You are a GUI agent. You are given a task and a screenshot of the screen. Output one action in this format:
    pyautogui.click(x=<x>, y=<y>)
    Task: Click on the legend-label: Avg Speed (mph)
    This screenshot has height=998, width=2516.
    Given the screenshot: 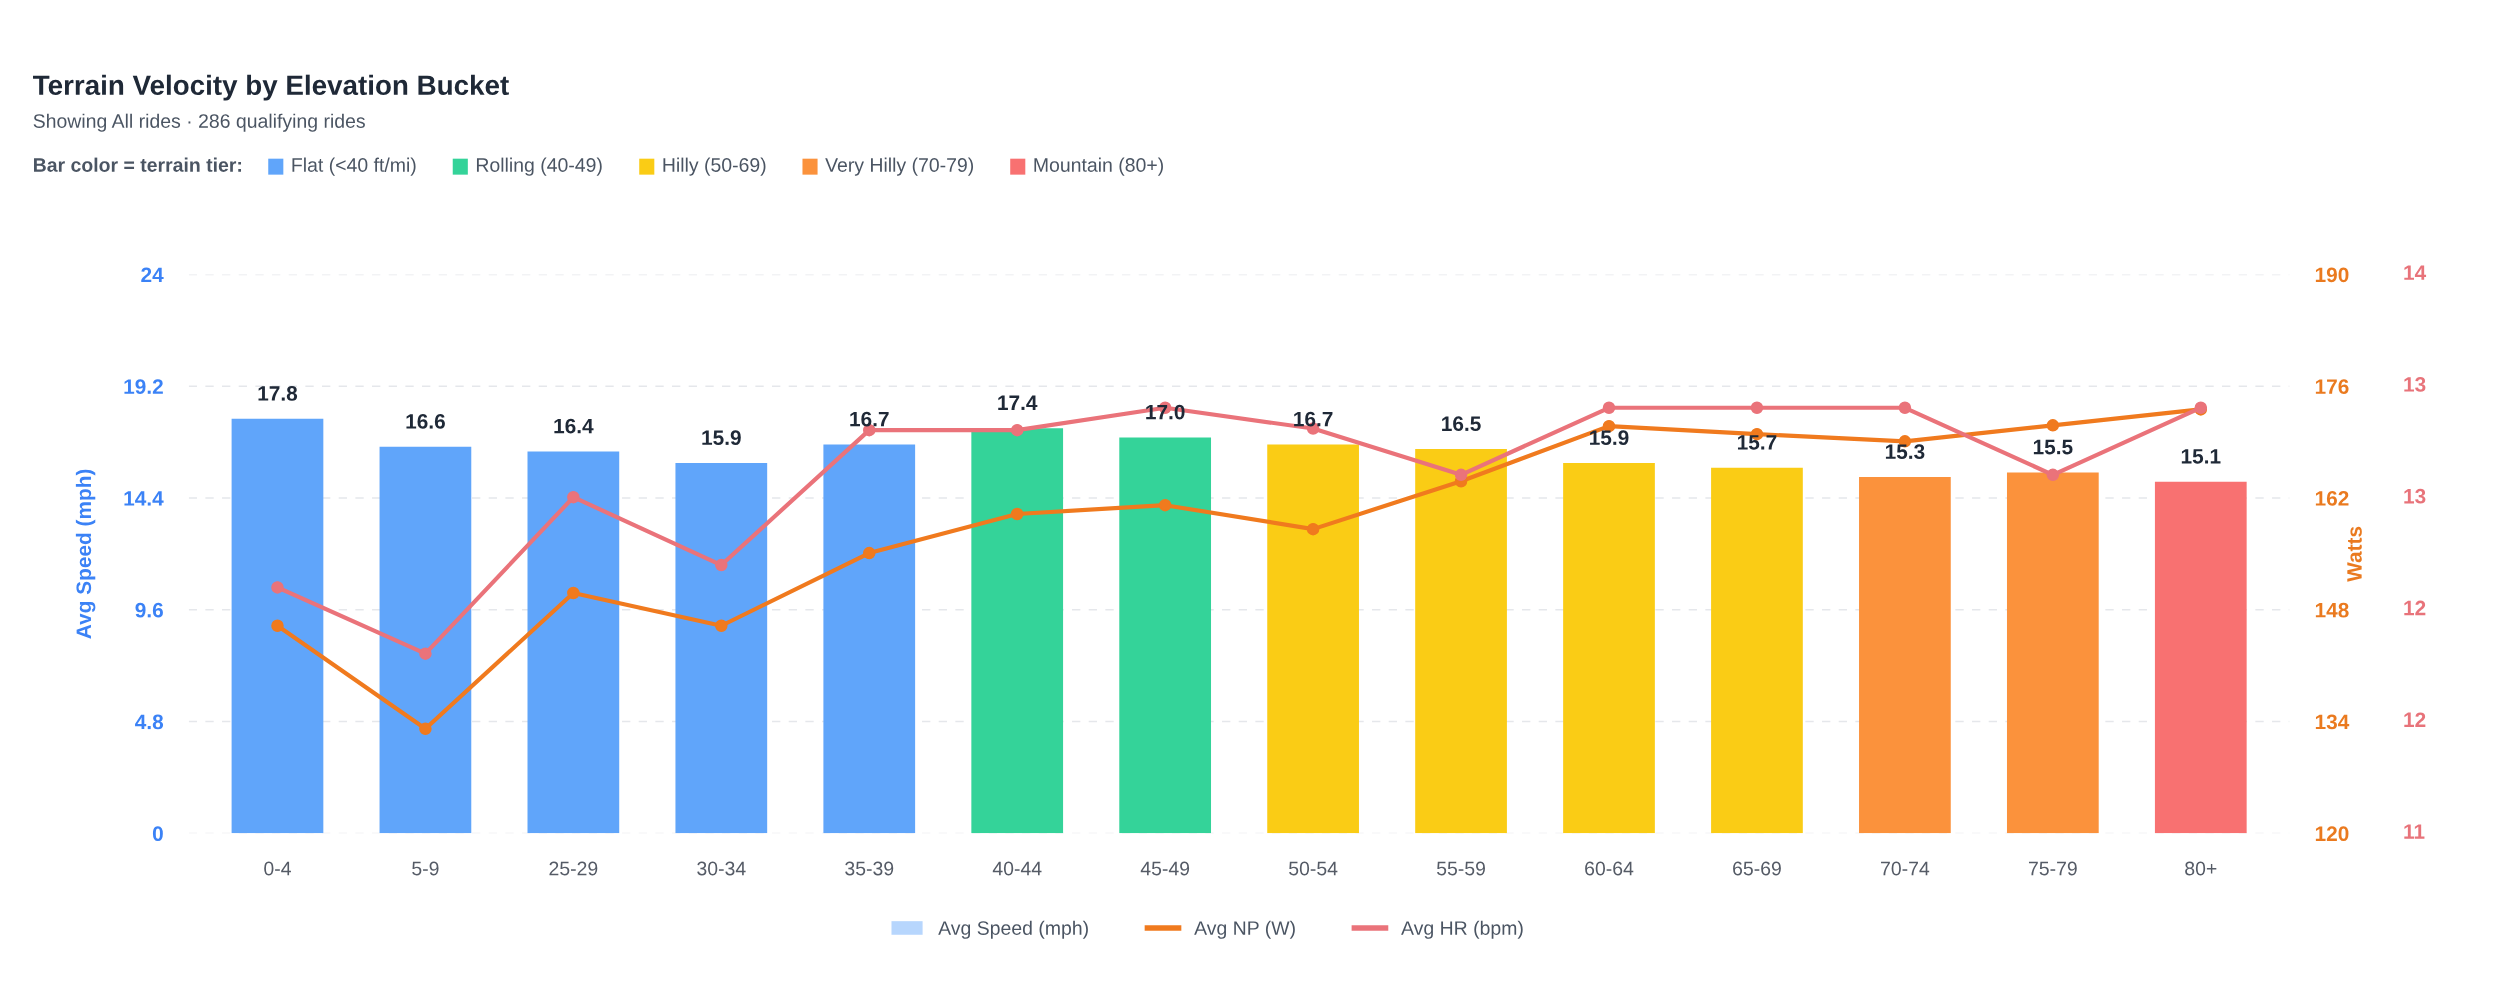 What is the action you would take?
    pyautogui.click(x=1013, y=929)
    